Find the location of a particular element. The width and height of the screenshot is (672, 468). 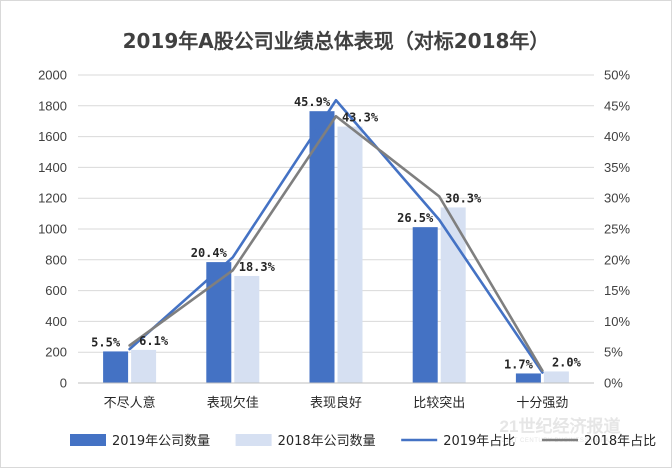

category-label: 比较突出 is located at coordinates (439, 403).